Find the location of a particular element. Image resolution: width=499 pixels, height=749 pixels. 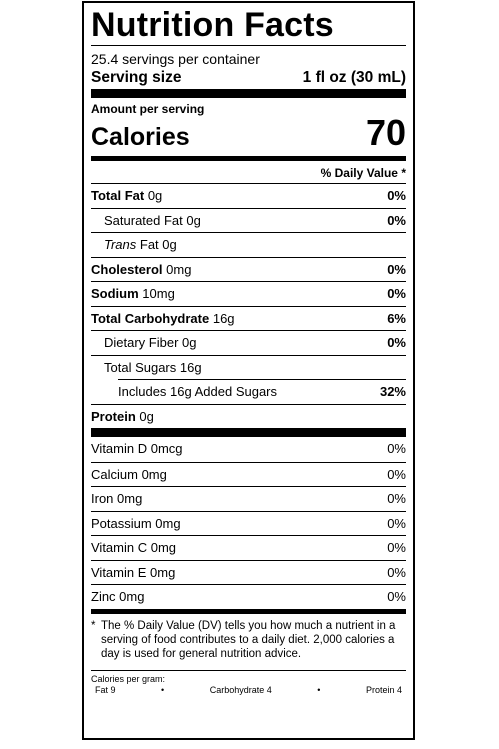

servings-per-container: 25.4 servings per container is located at coordinates (175, 59).